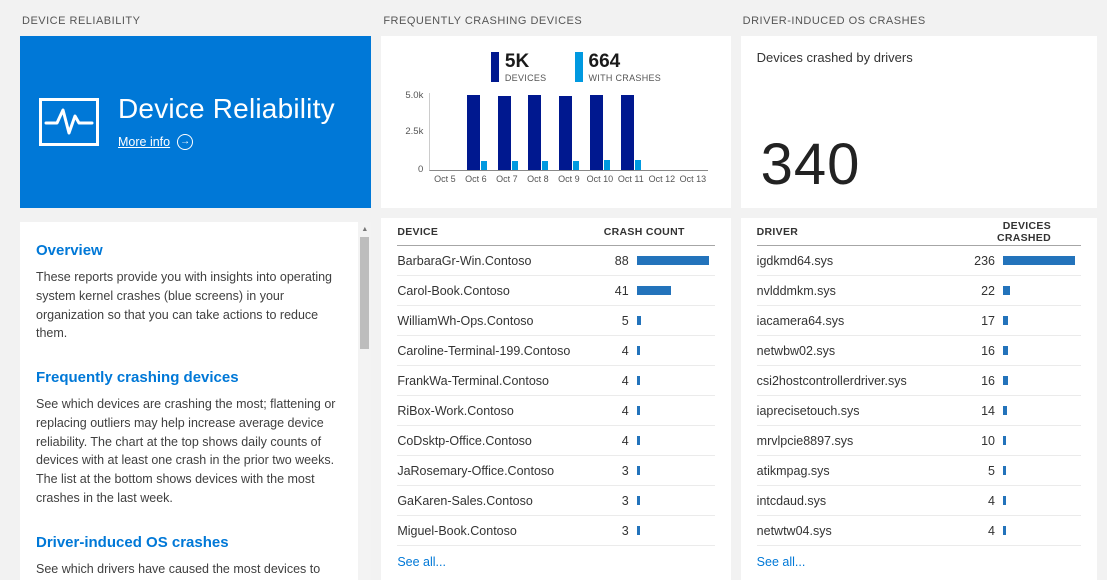 Image resolution: width=1107 pixels, height=580 pixels. Describe the element at coordinates (777, 231) in the screenshot. I see `column-header-driver: DRIVER` at that location.